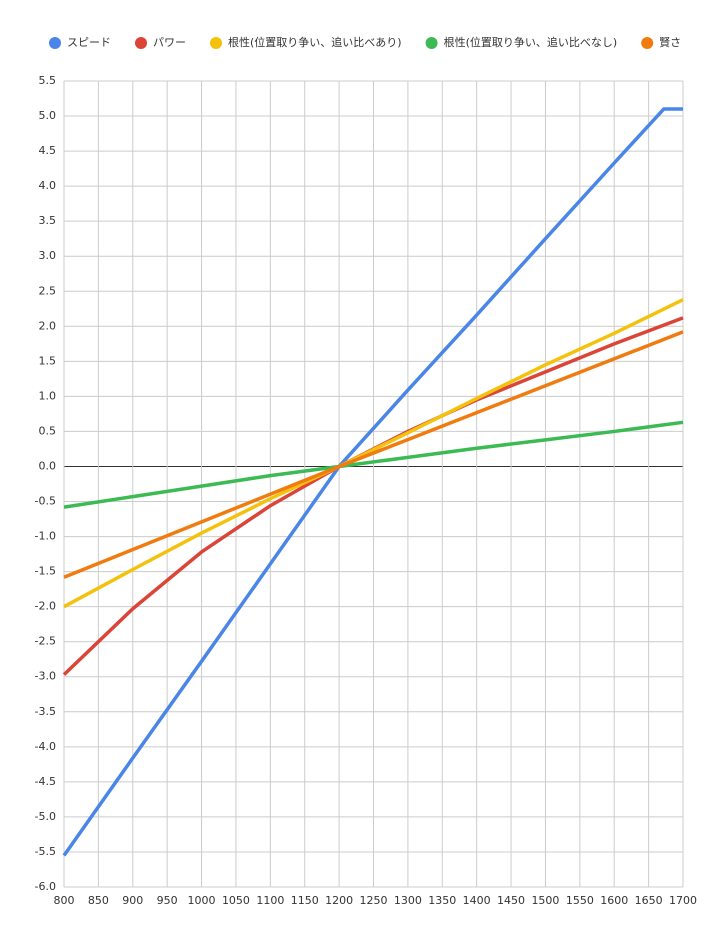 This screenshot has height=948, width=720. I want to click on legend-label: 賢さ, so click(670, 42).